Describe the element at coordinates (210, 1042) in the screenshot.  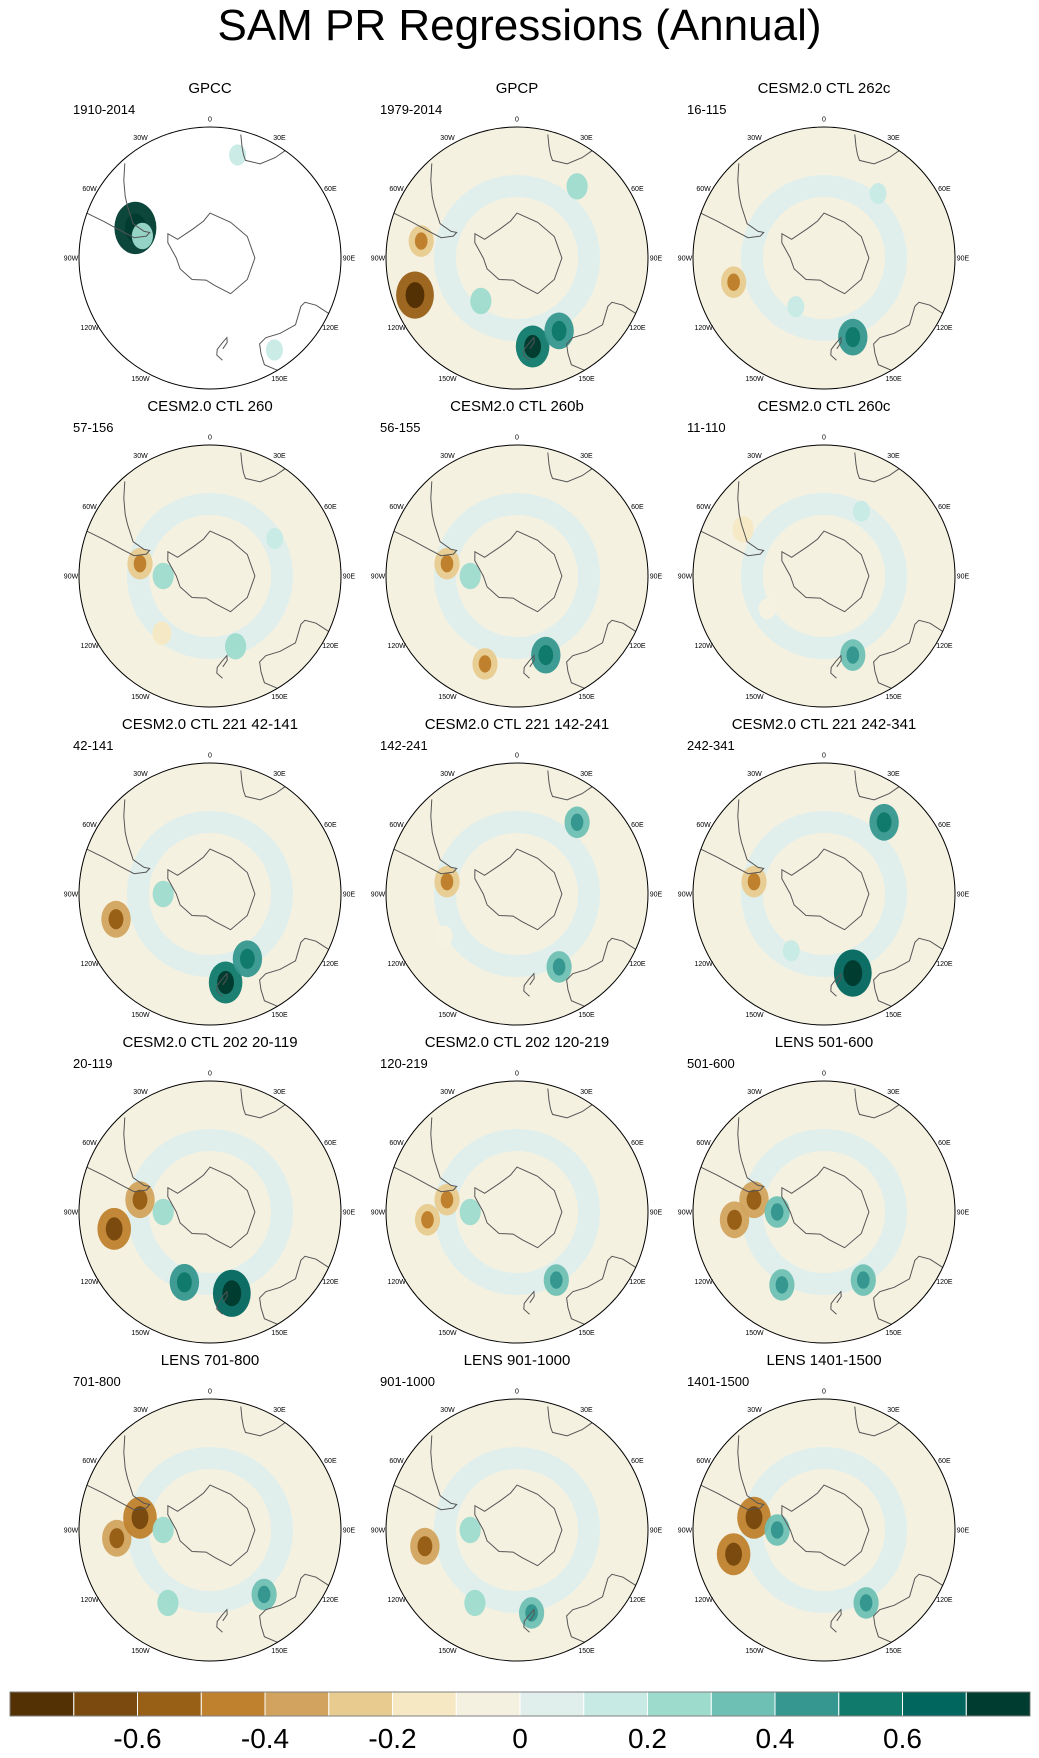
I see `panel-title: CESM2.0 CTL 202 20-119` at that location.